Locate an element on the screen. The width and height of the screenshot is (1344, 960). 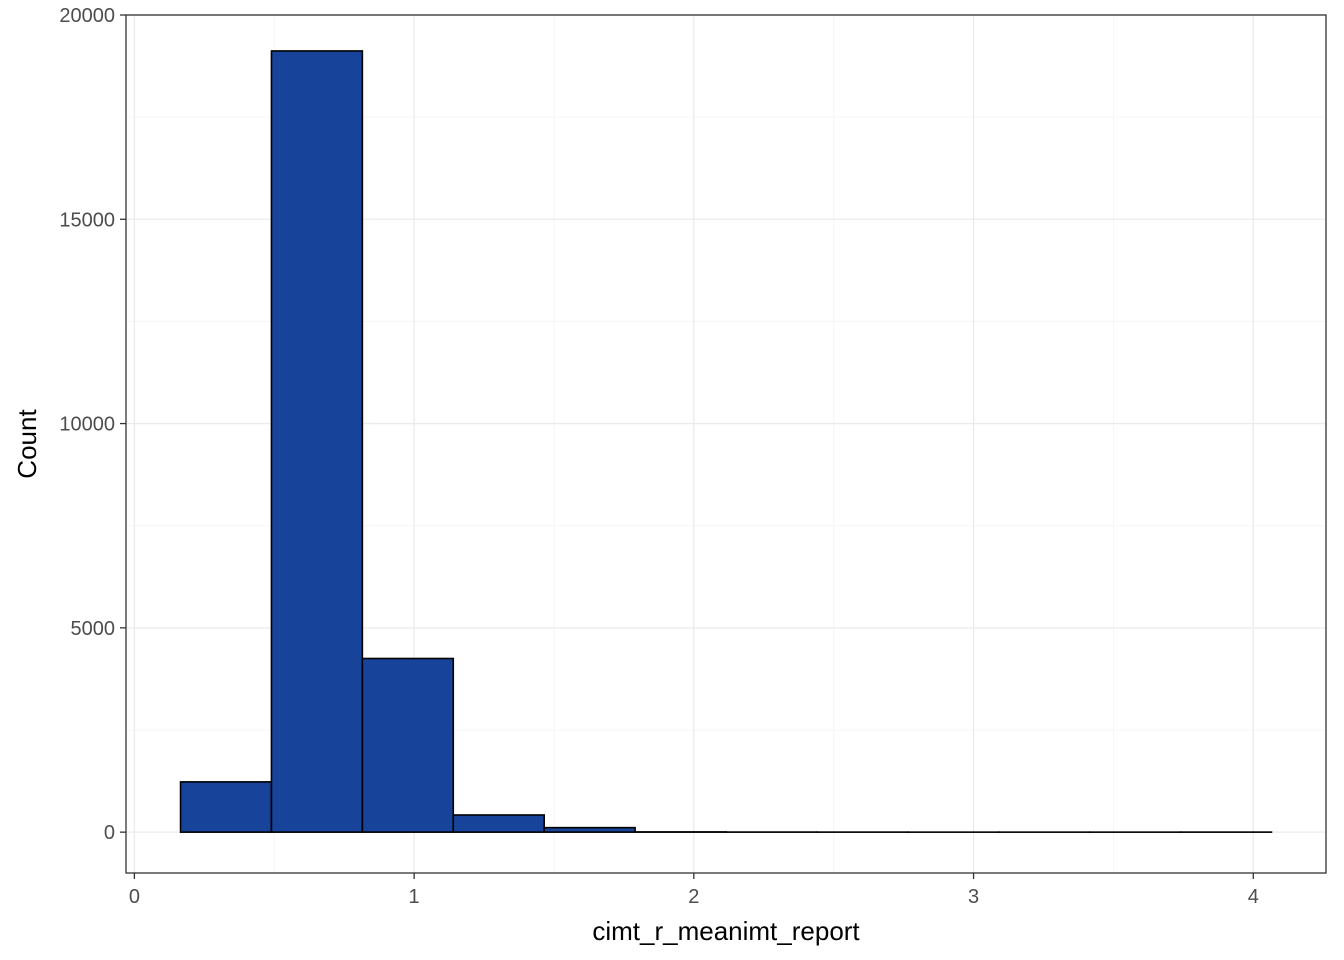
y-tick-label: 10000 is located at coordinates (87, 425).